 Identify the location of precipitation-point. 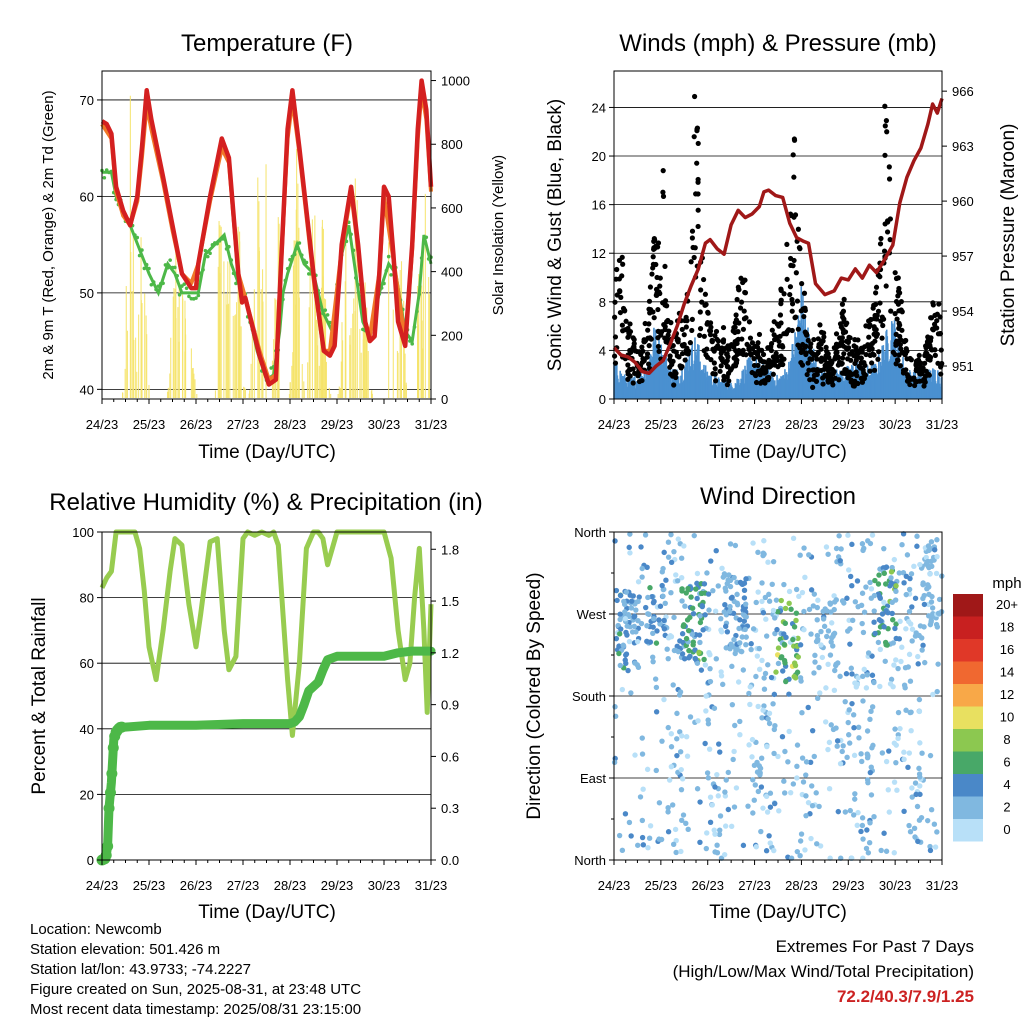
(110, 793).